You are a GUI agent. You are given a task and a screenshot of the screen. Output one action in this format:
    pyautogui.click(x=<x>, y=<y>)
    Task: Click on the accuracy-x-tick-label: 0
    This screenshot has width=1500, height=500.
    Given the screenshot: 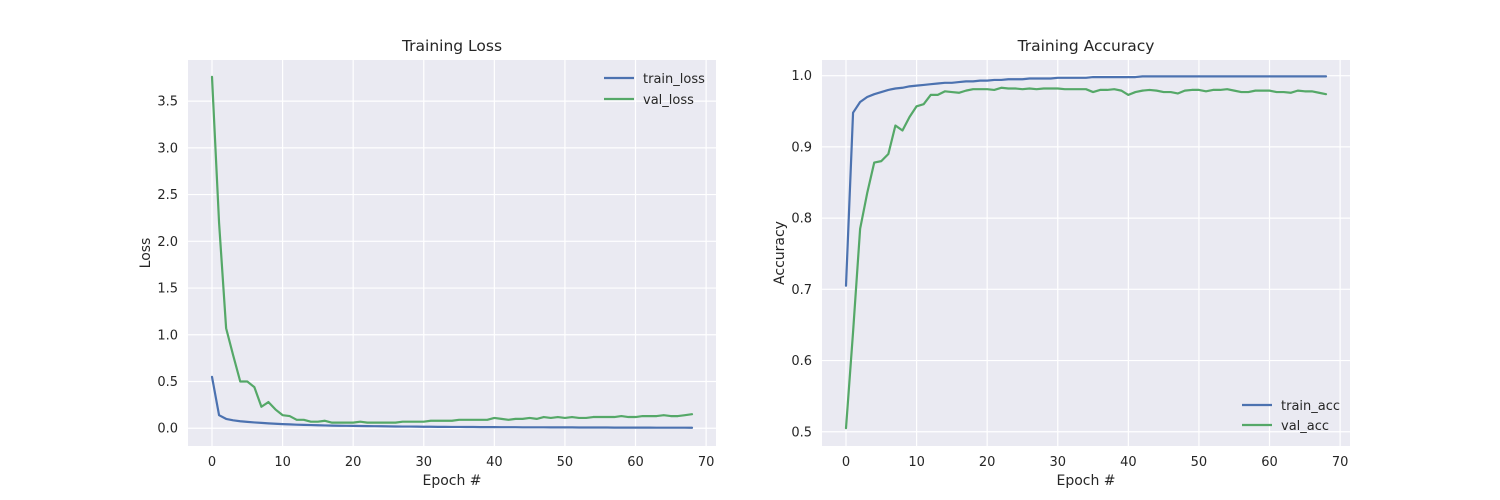 What is the action you would take?
    pyautogui.click(x=846, y=462)
    